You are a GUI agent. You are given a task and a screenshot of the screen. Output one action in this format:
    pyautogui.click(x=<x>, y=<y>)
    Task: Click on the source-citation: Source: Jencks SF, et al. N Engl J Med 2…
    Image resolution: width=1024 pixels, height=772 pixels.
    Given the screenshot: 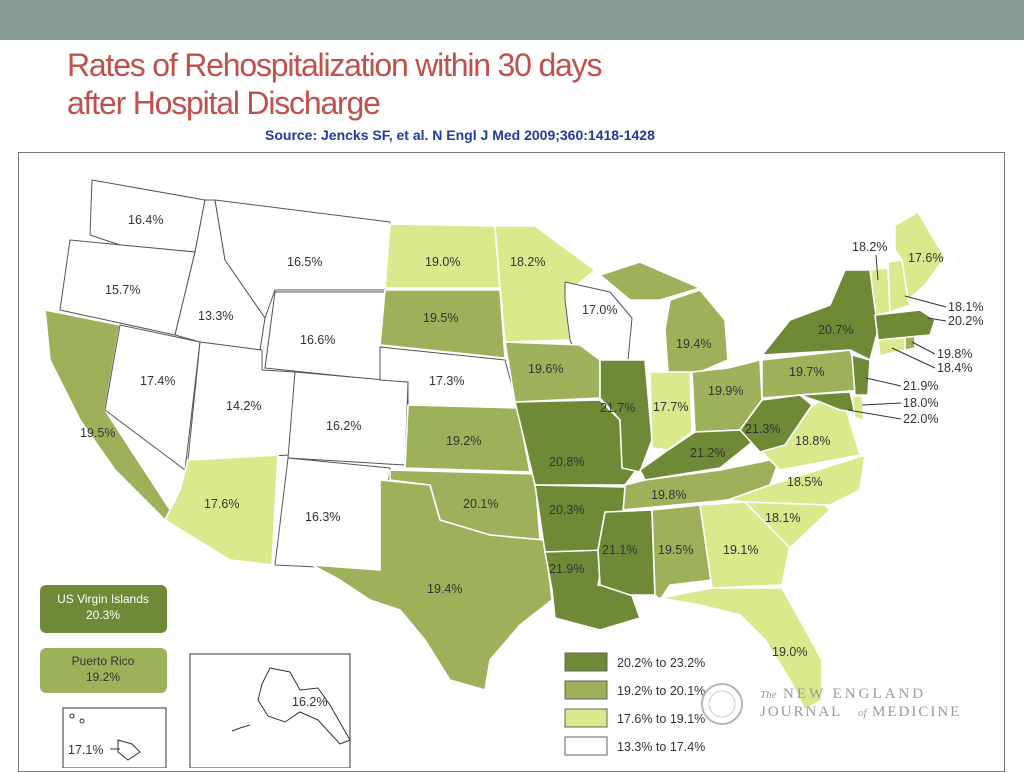 What is the action you would take?
    pyautogui.click(x=460, y=135)
    